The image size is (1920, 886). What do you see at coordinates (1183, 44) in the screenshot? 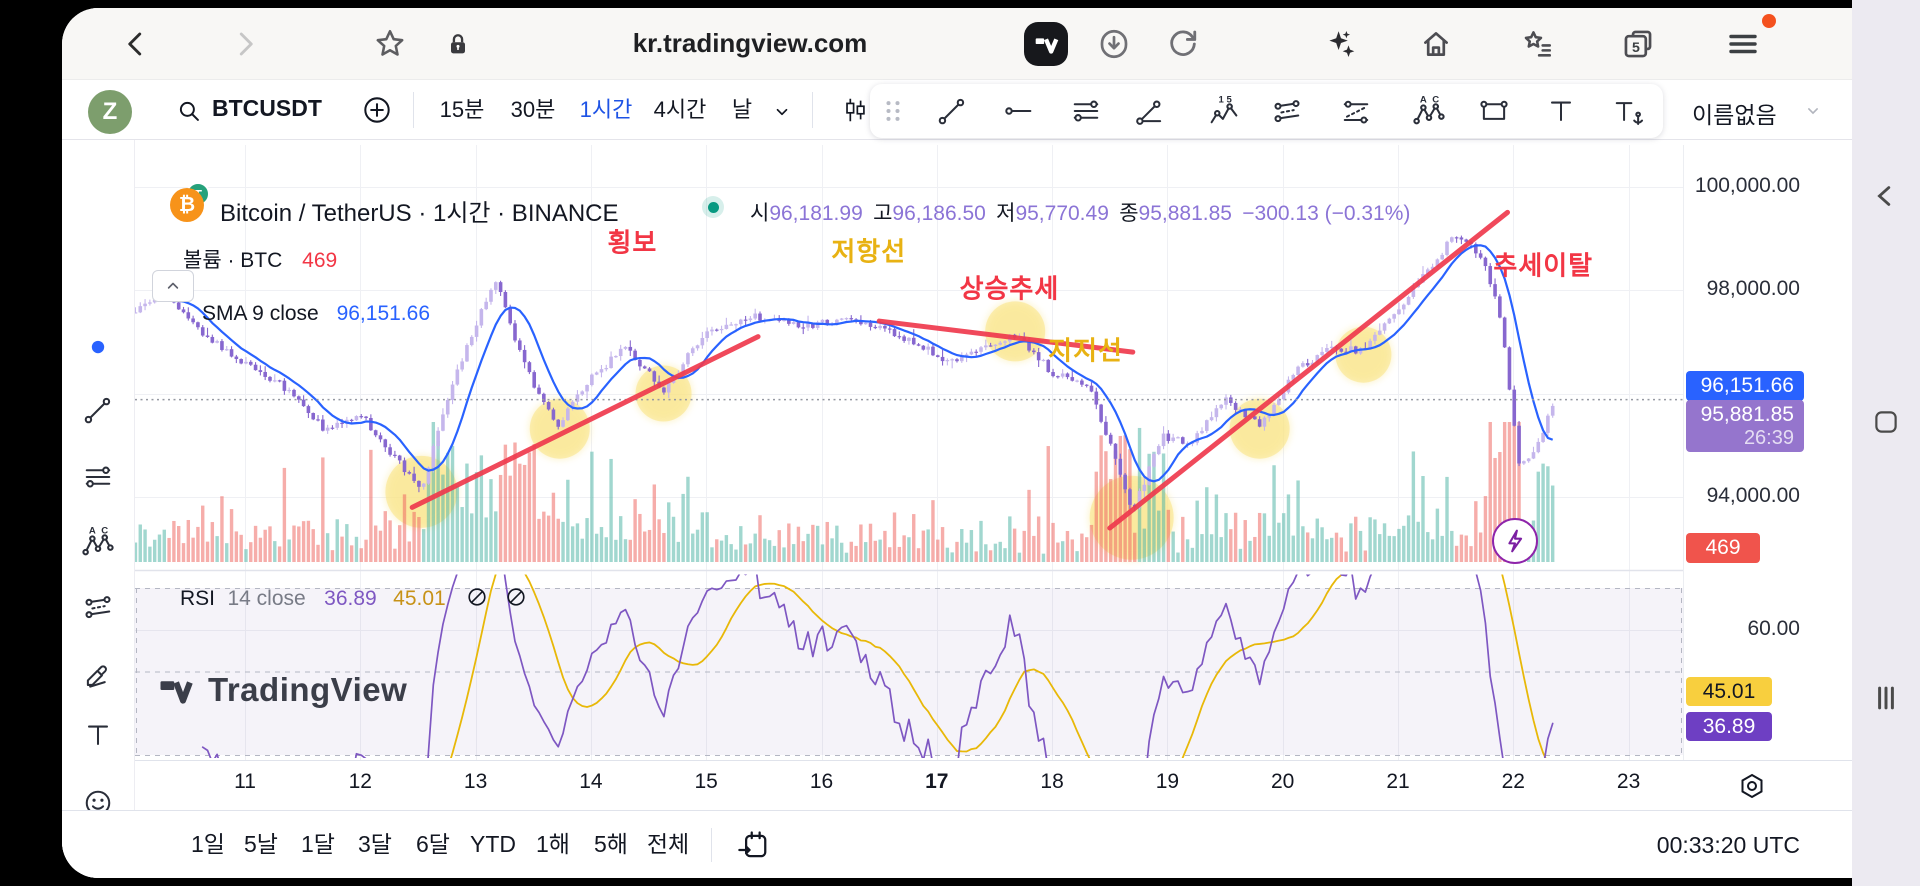
I see `refresh-icon` at bounding box center [1183, 44].